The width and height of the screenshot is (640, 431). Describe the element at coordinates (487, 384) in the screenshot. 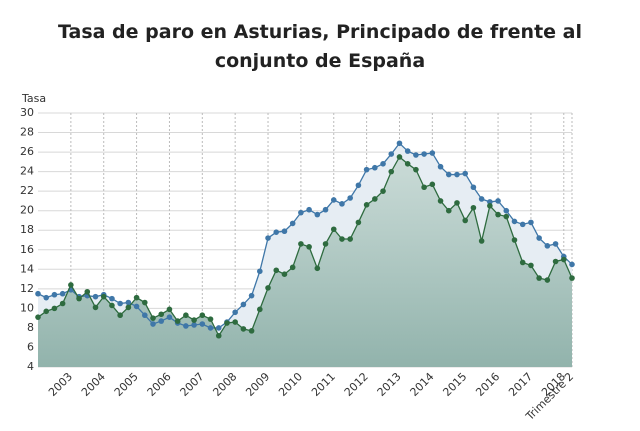

I see `x-tick-label: 2016` at that location.